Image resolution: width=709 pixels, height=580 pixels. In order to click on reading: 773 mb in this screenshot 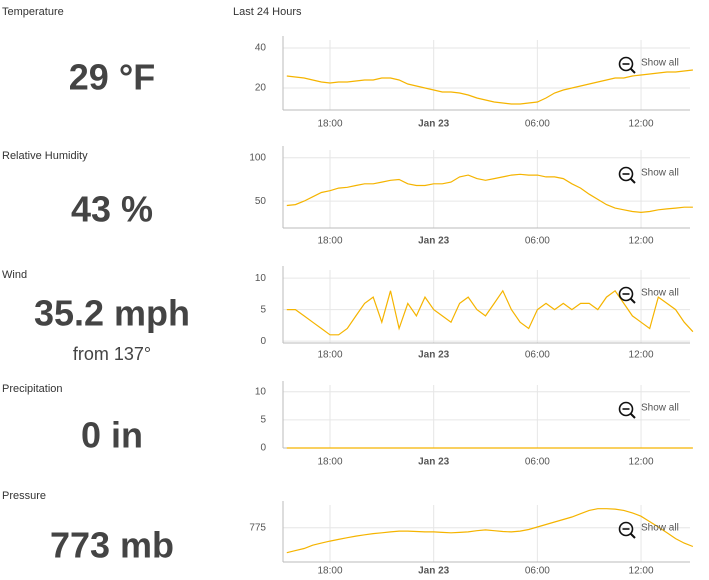, I will do `click(112, 545)`.